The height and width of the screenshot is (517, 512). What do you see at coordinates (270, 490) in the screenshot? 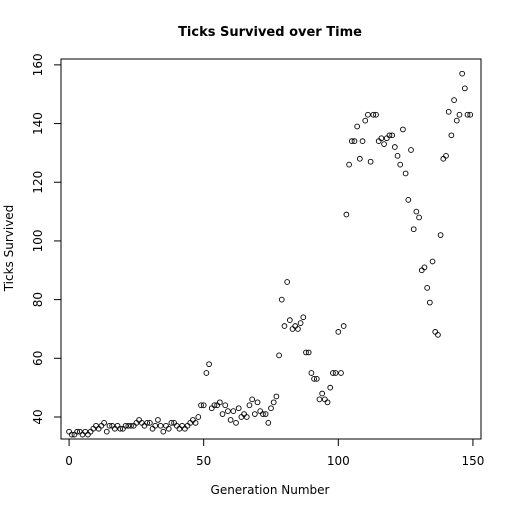
I see `x-axis-label: Generation Number` at bounding box center [270, 490].